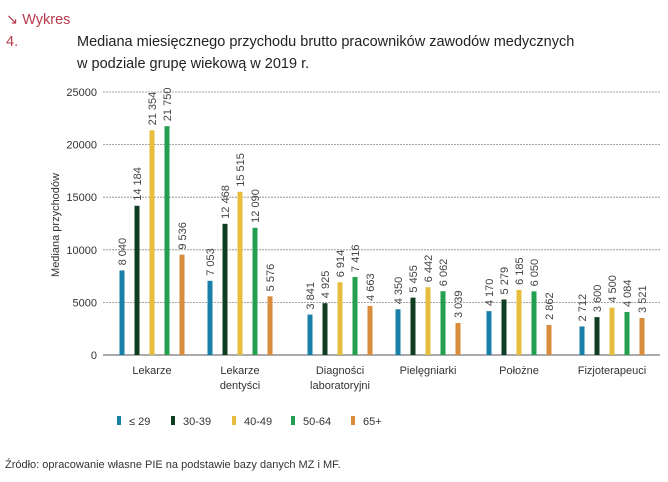 Image resolution: width=668 pixels, height=482 pixels. Describe the element at coordinates (193, 64) in the screenshot. I see `chart-title-line2: w podziale grupę wiekową w 2019 r.` at that location.